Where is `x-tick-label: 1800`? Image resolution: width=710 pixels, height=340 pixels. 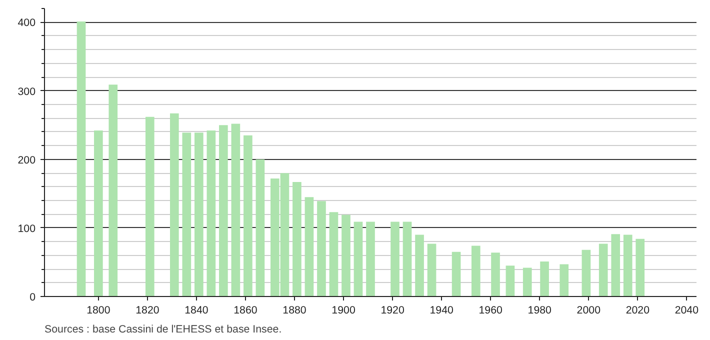 x-tick-label: 1800 is located at coordinates (98, 310).